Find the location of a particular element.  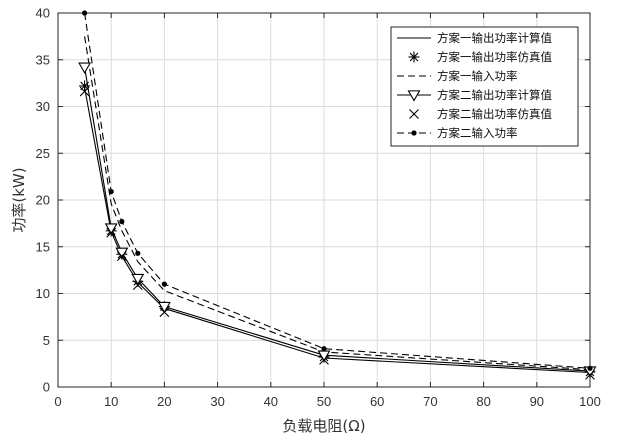

x-tick-label: 50 is located at coordinates (324, 401).